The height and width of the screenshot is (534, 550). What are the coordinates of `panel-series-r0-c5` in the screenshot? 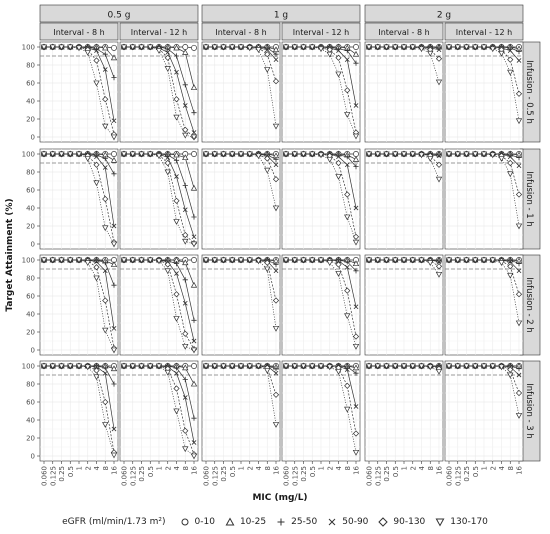 It's located at (484, 84).